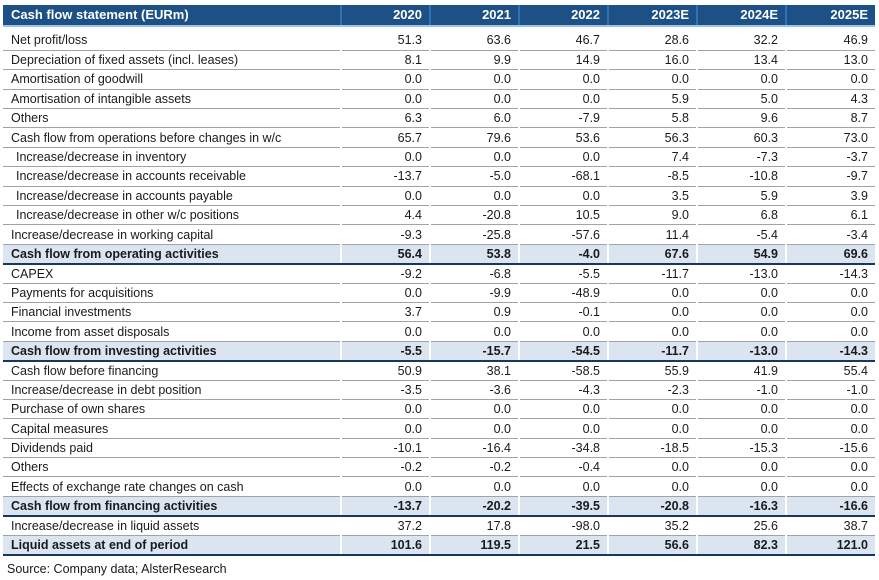 This screenshot has width=879, height=580. What do you see at coordinates (474, 60) in the screenshot?
I see `value-cell: 9.9` at bounding box center [474, 60].